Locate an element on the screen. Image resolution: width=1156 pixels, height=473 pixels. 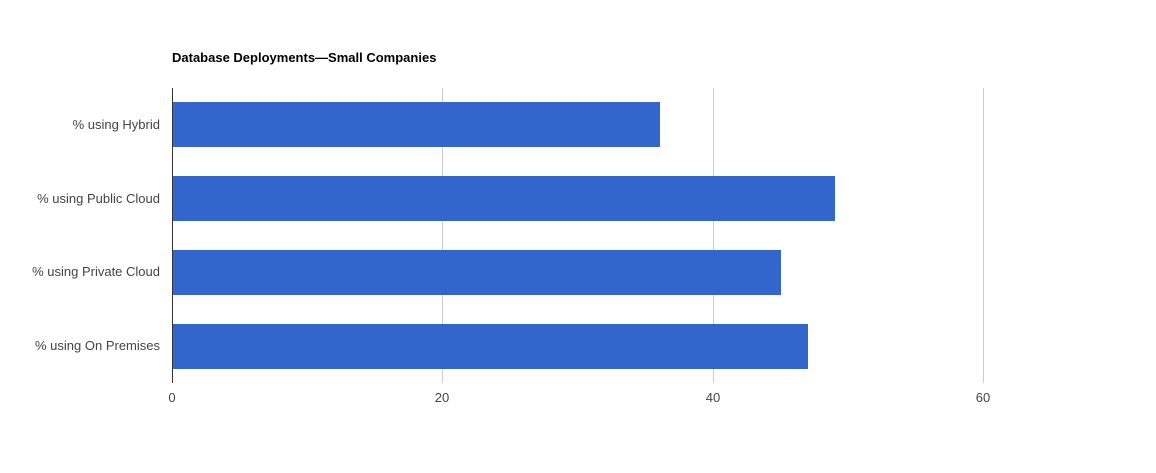
category-label-0: % using Hybrid is located at coordinates (116, 124).